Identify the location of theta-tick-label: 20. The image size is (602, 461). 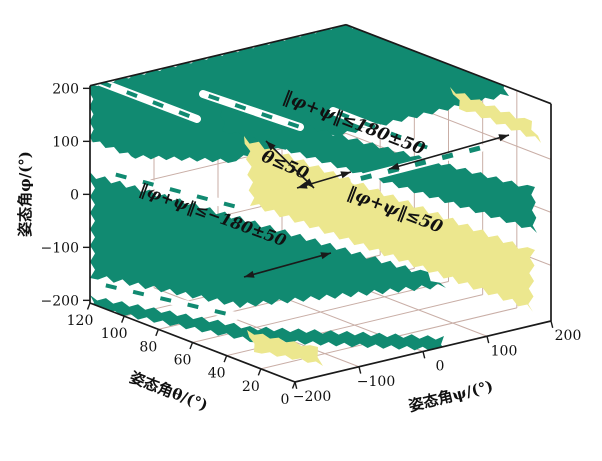
(251, 387).